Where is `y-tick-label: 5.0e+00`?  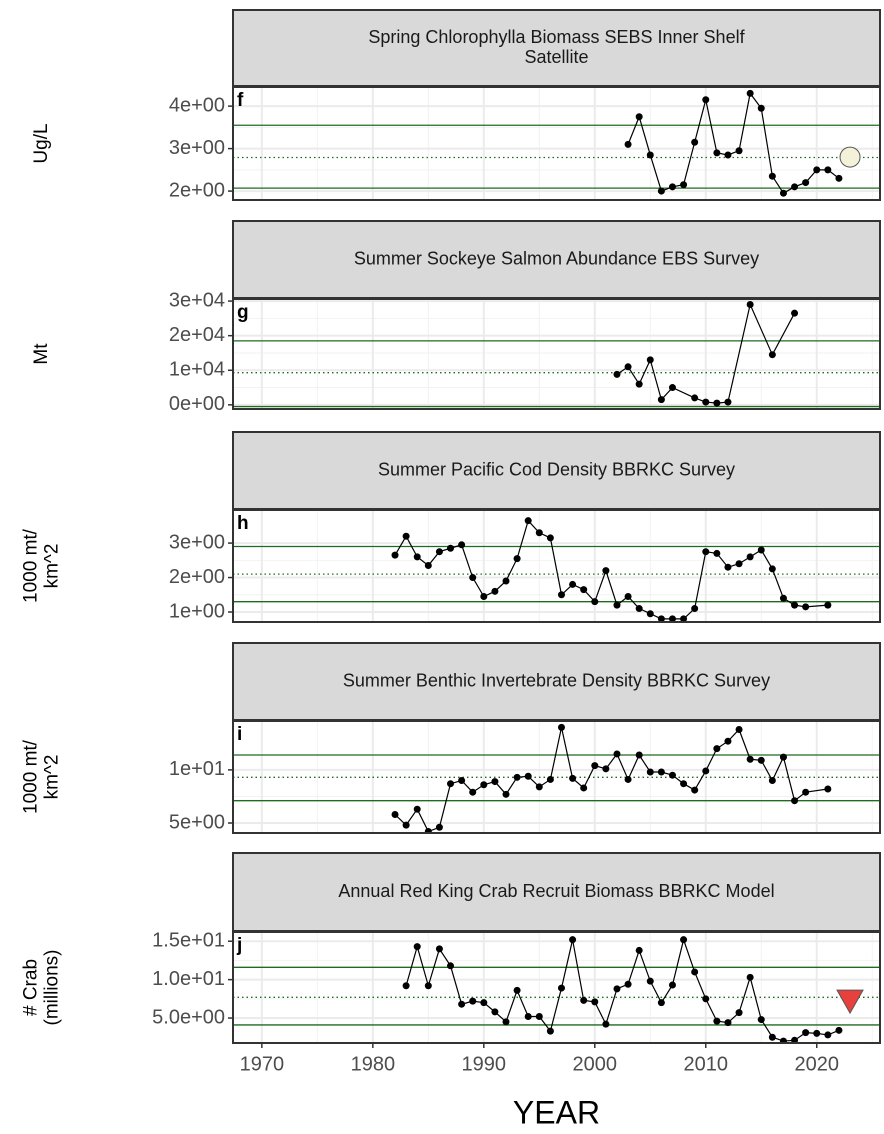 y-tick-label: 5.0e+00 is located at coordinates (188, 1017).